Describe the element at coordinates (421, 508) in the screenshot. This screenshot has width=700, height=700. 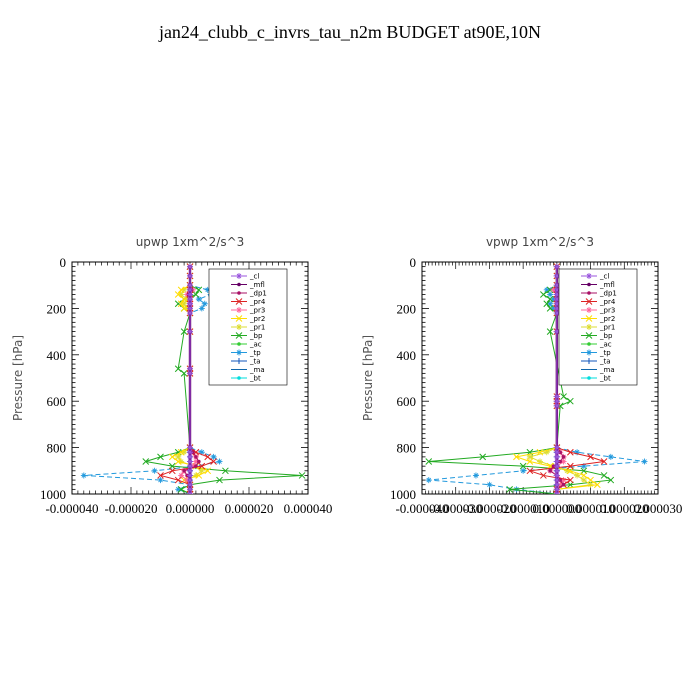
I see `x-tick-label: -0.000040` at that location.